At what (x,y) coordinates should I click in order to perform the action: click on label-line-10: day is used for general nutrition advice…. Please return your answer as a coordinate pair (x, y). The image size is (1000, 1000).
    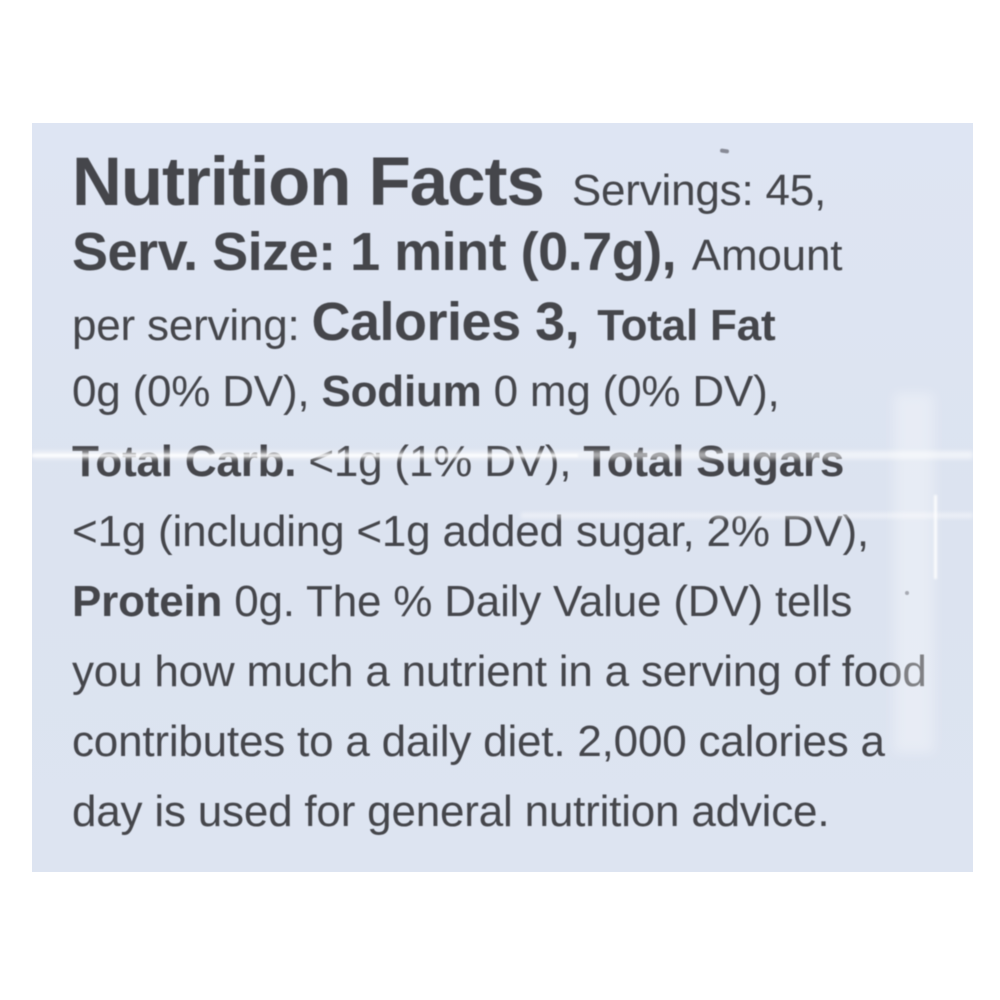
    Looking at the image, I should click on (507, 812).